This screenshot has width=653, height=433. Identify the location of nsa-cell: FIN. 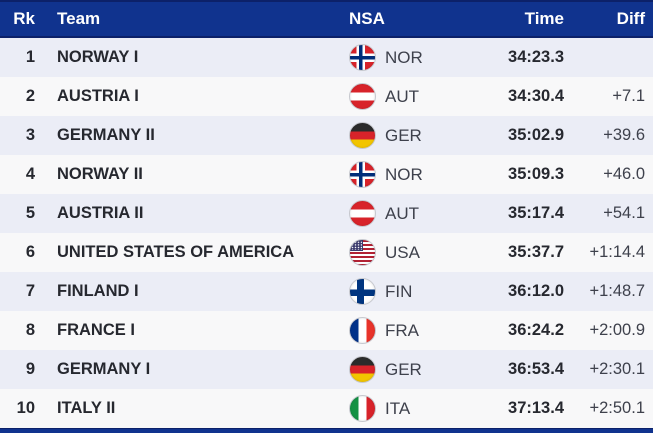
(404, 291).